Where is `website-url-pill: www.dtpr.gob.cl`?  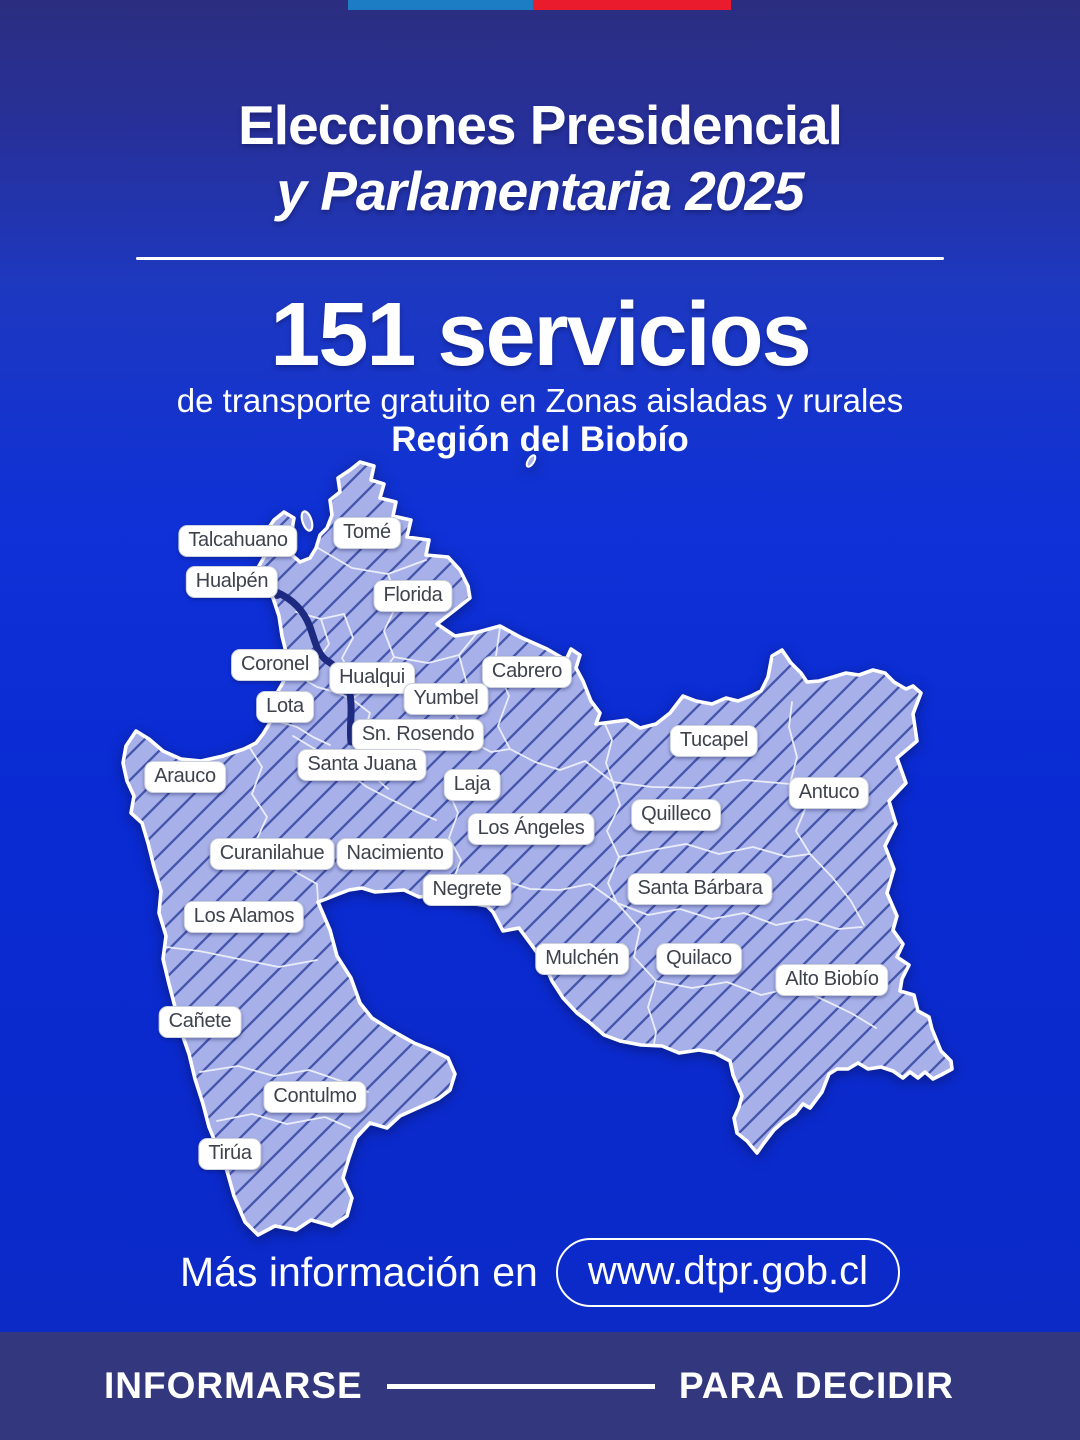
website-url-pill: www.dtpr.gob.cl is located at coordinates (727, 1272).